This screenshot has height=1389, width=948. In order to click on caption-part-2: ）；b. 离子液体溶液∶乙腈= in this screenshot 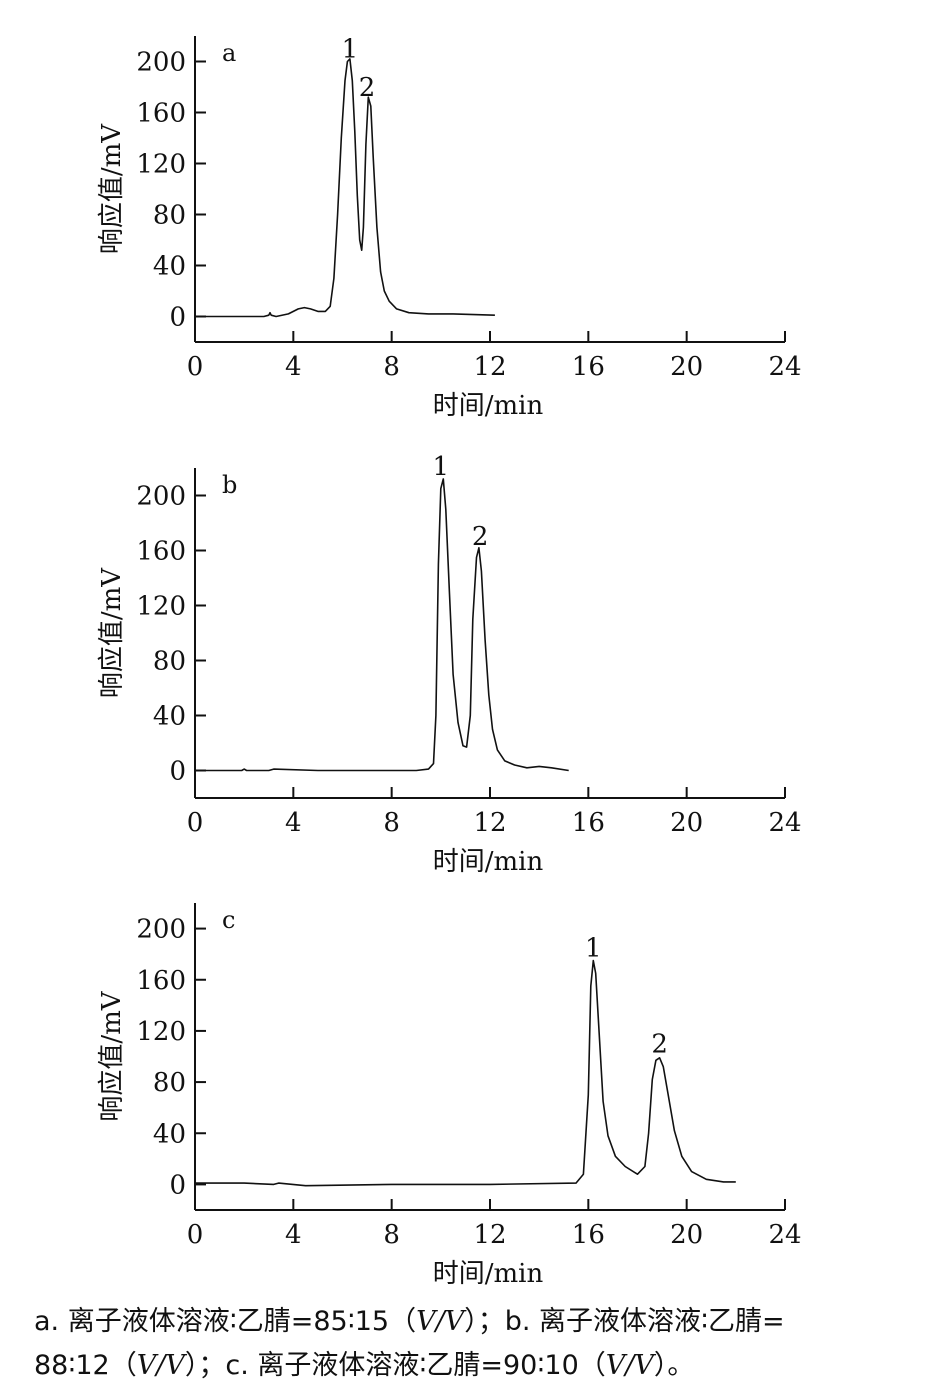, I will do `click(624, 1321)`.